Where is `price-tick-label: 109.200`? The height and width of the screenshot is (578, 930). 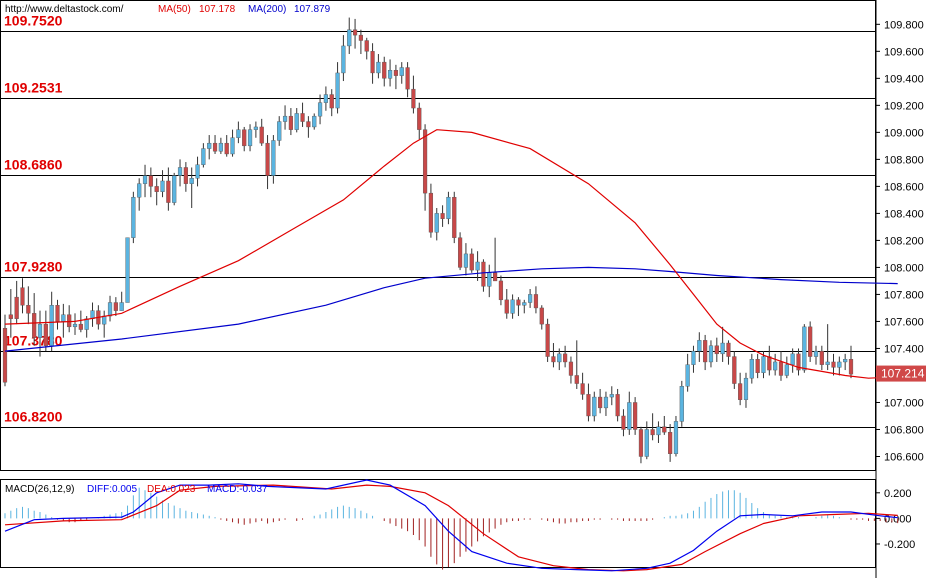
price-tick-label: 109.200 is located at coordinates (904, 106).